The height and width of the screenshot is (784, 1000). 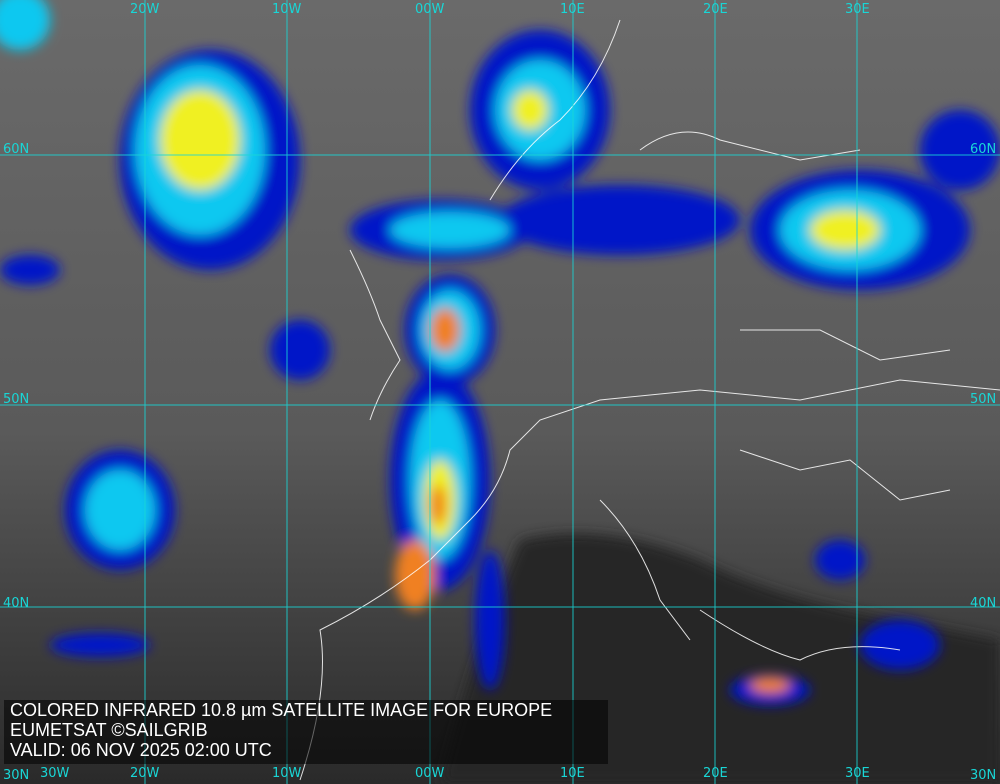 I want to click on grid-label-bottom: 10E, so click(x=572, y=773).